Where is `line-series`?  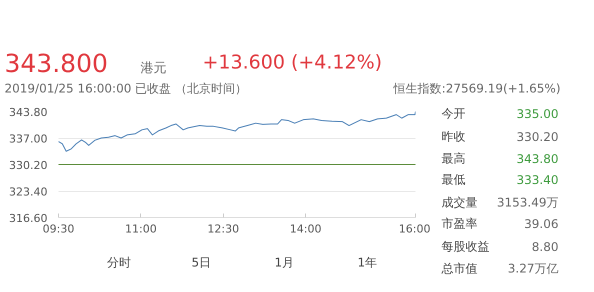 line-series is located at coordinates (237, 132).